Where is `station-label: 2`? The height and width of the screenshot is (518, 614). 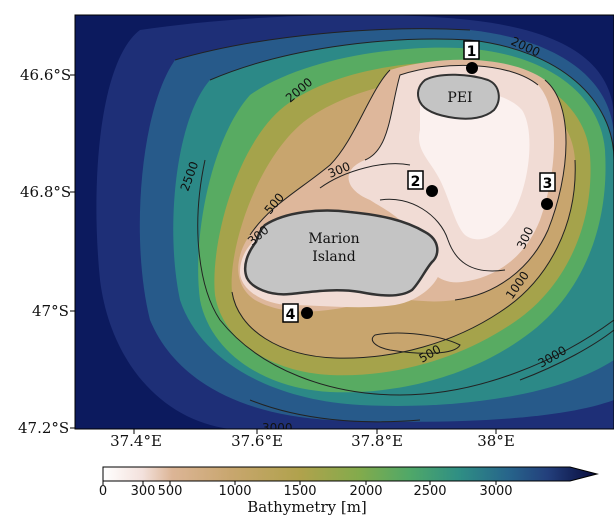 station-label: 2 is located at coordinates (416, 182).